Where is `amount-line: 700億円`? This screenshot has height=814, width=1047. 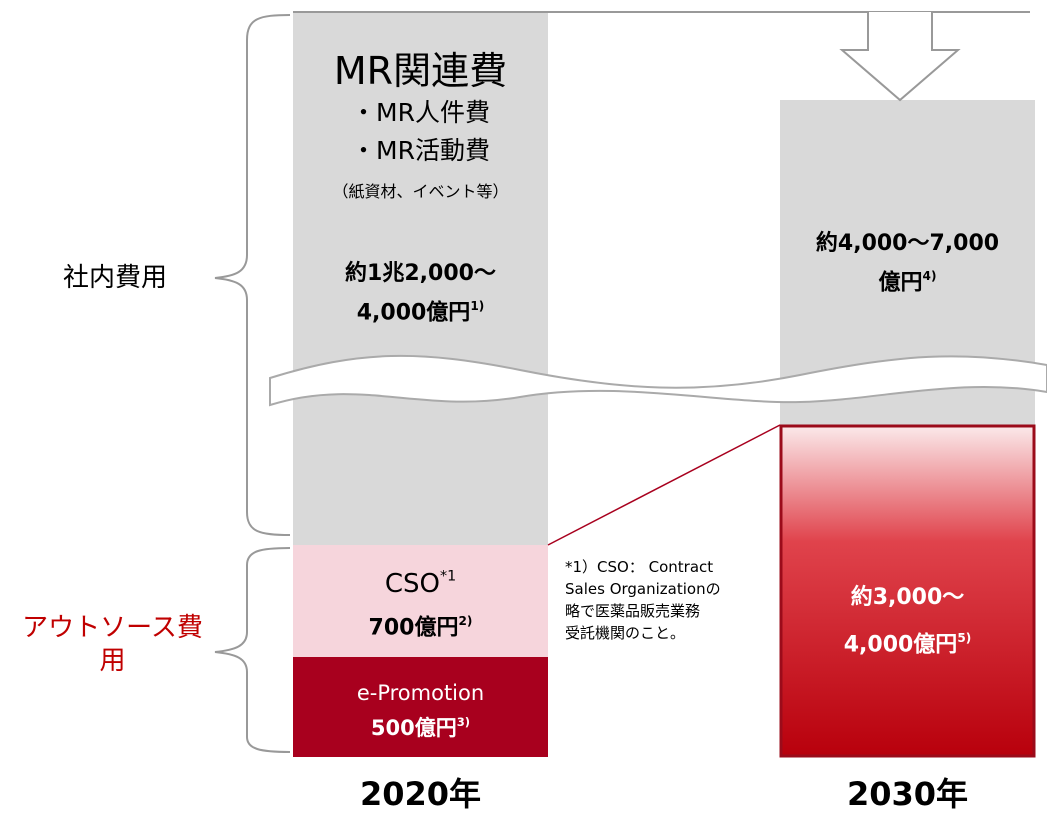 amount-line: 700億円 is located at coordinates (413, 628).